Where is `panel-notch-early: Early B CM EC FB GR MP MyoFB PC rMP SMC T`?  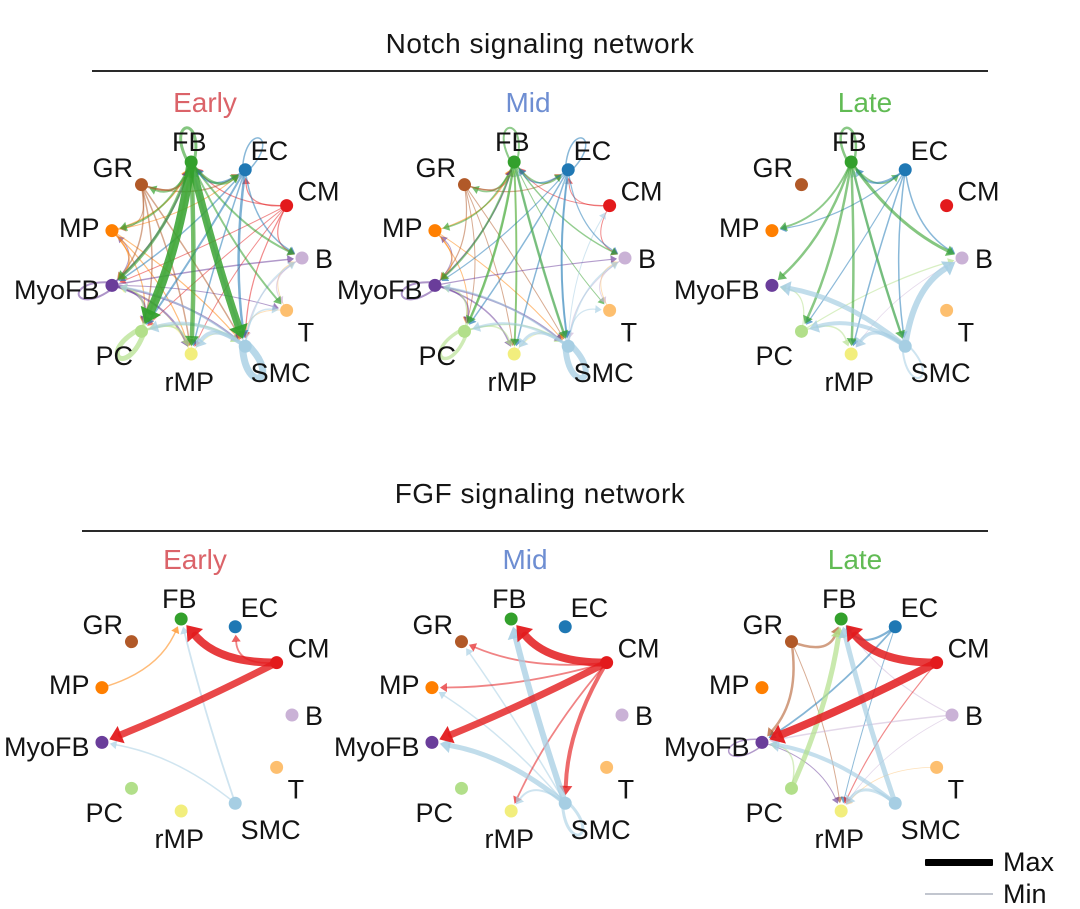
panel-notch-early: Early B CM EC FB GR MP MyoFB PC rMP SMC T is located at coordinates (194, 254).